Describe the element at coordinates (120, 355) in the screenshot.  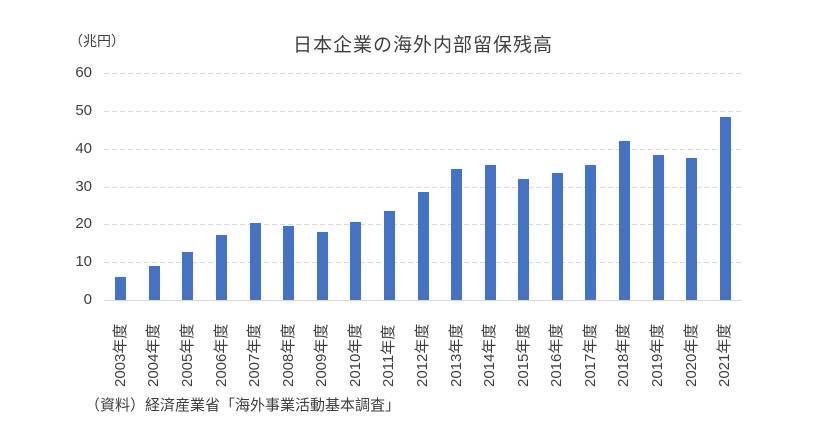
I see `x-tick-label: 2003年度` at that location.